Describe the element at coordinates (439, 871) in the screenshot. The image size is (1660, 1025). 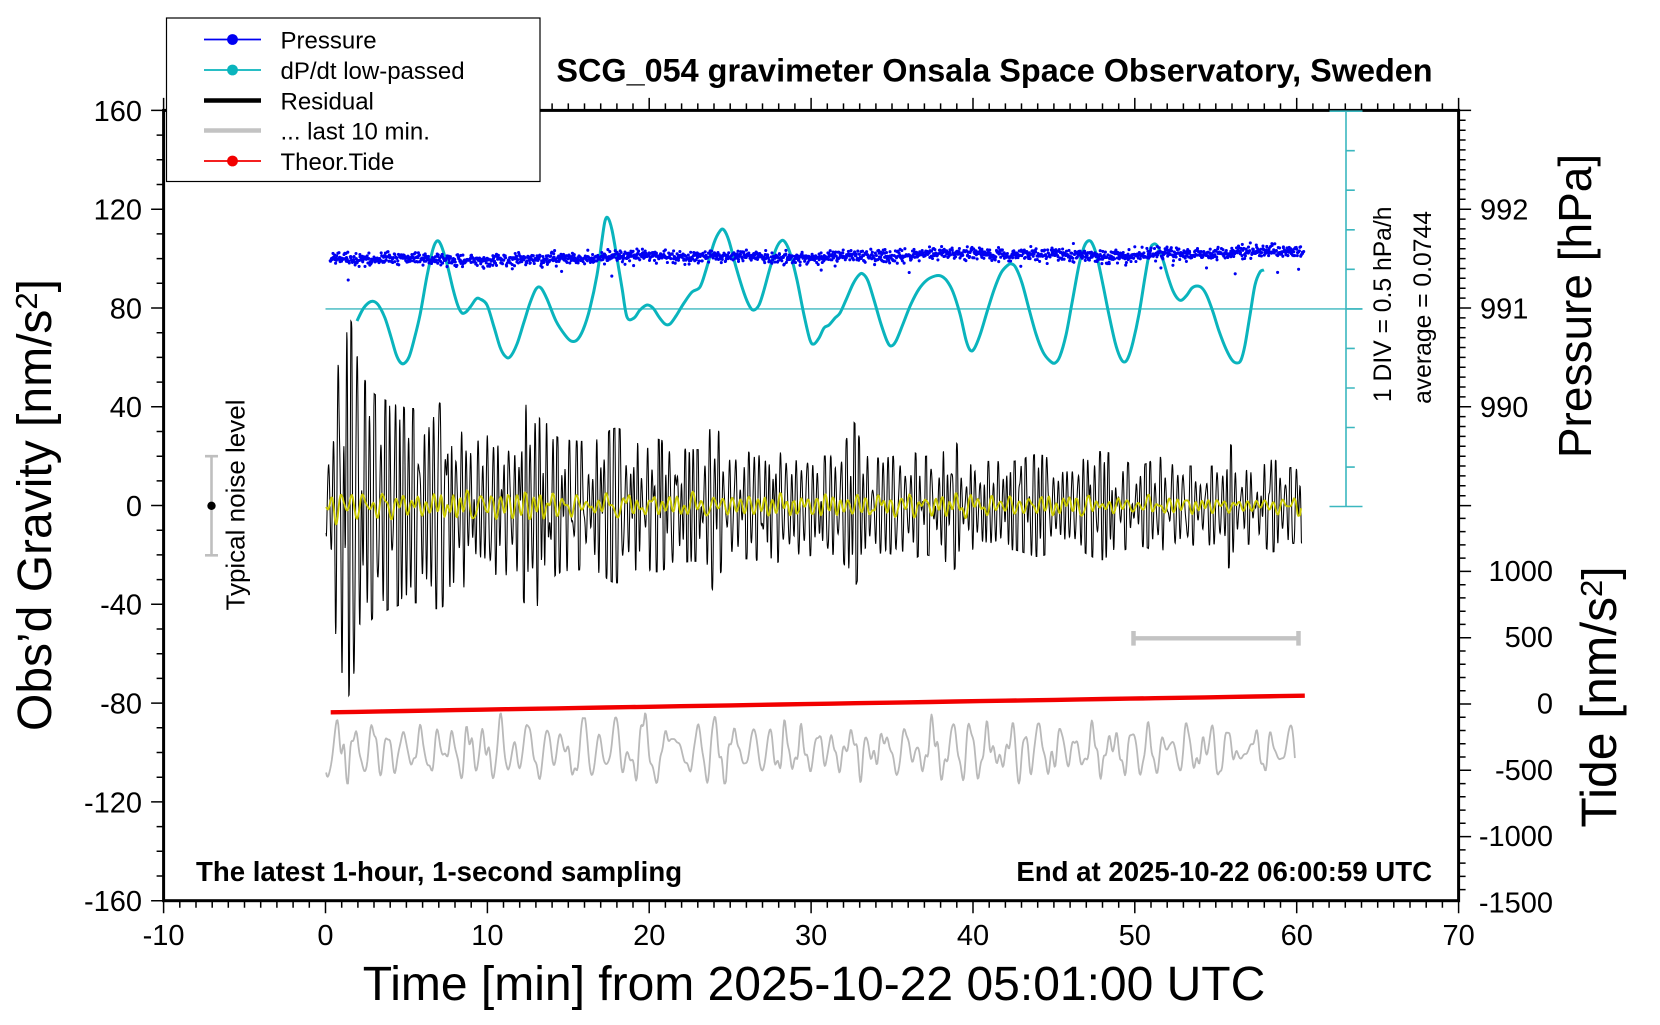
I see `svg-text:The latest 1-hour, 1-second sa: The latest 1-hour, 1-second sampling` at that location.